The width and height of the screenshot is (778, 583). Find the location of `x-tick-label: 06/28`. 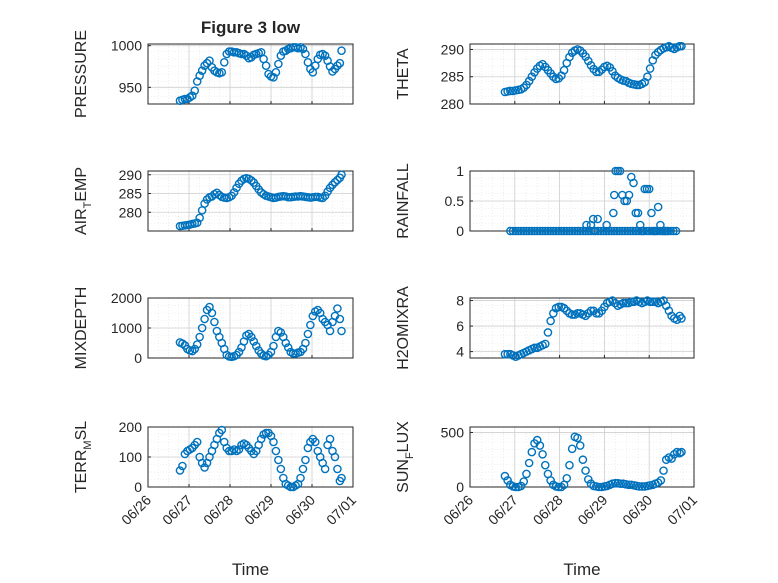

x-tick-label: 06/28 is located at coordinates (548, 510).